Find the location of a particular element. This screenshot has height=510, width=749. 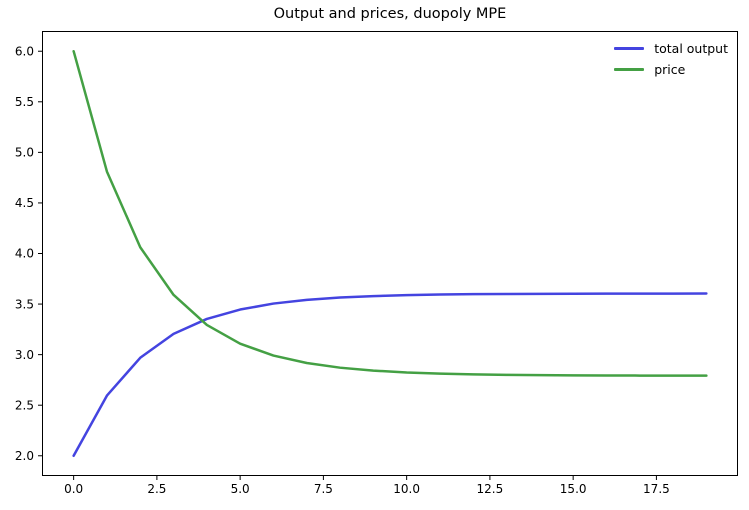

legend-swatch-total-output is located at coordinates (629, 48).